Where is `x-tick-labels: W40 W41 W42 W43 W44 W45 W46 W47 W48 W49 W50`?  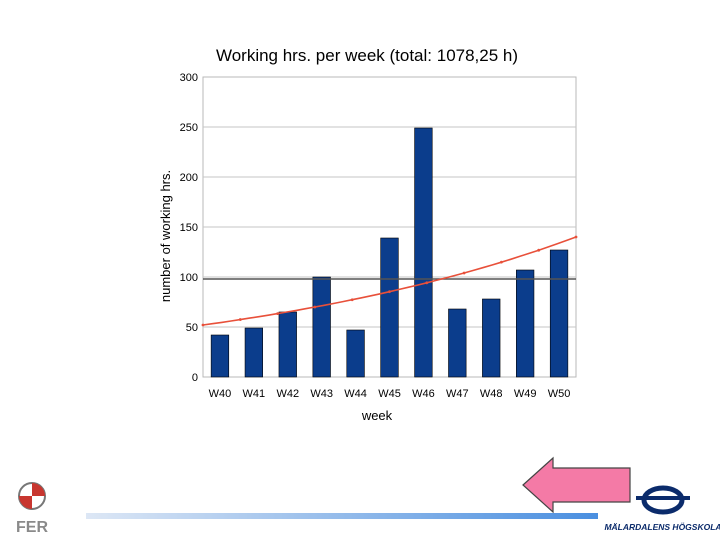
x-tick-labels: W40 W41 W42 W43 W44 W45 W46 W47 W48 W49 W50 is located at coordinates (390, 394).